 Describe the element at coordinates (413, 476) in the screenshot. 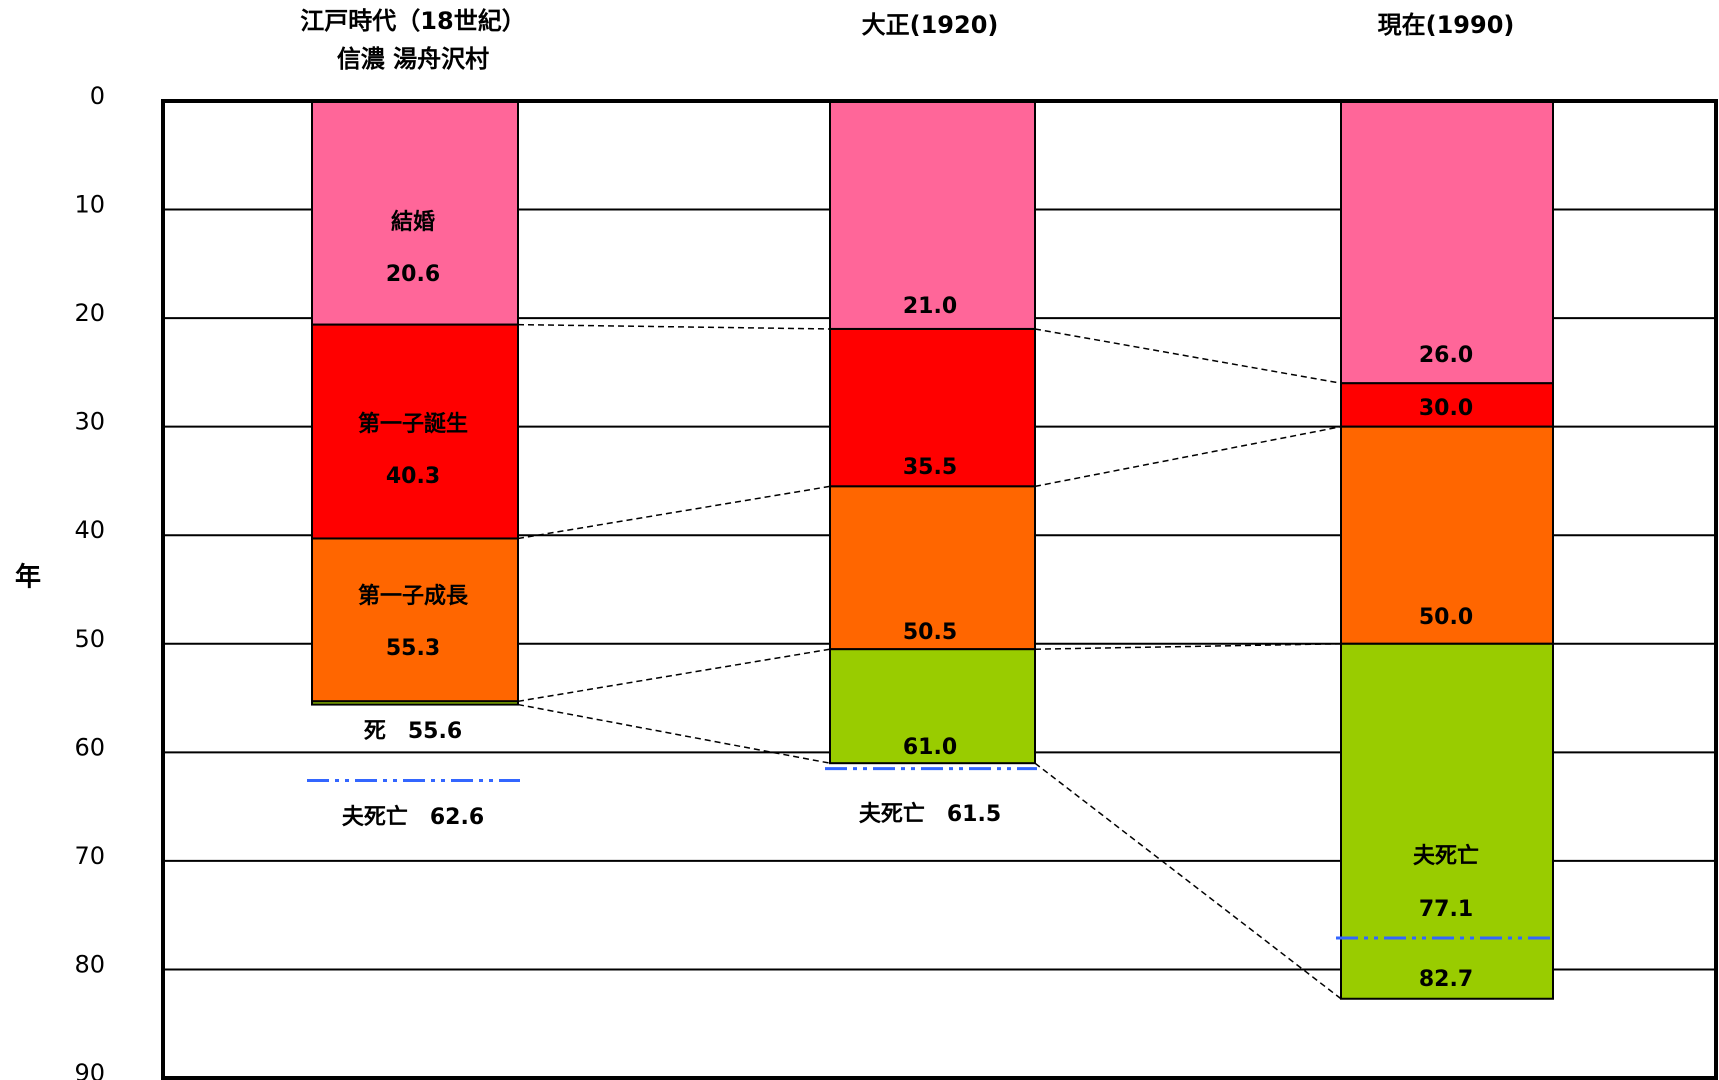

I see `data-label: 40.3` at that location.